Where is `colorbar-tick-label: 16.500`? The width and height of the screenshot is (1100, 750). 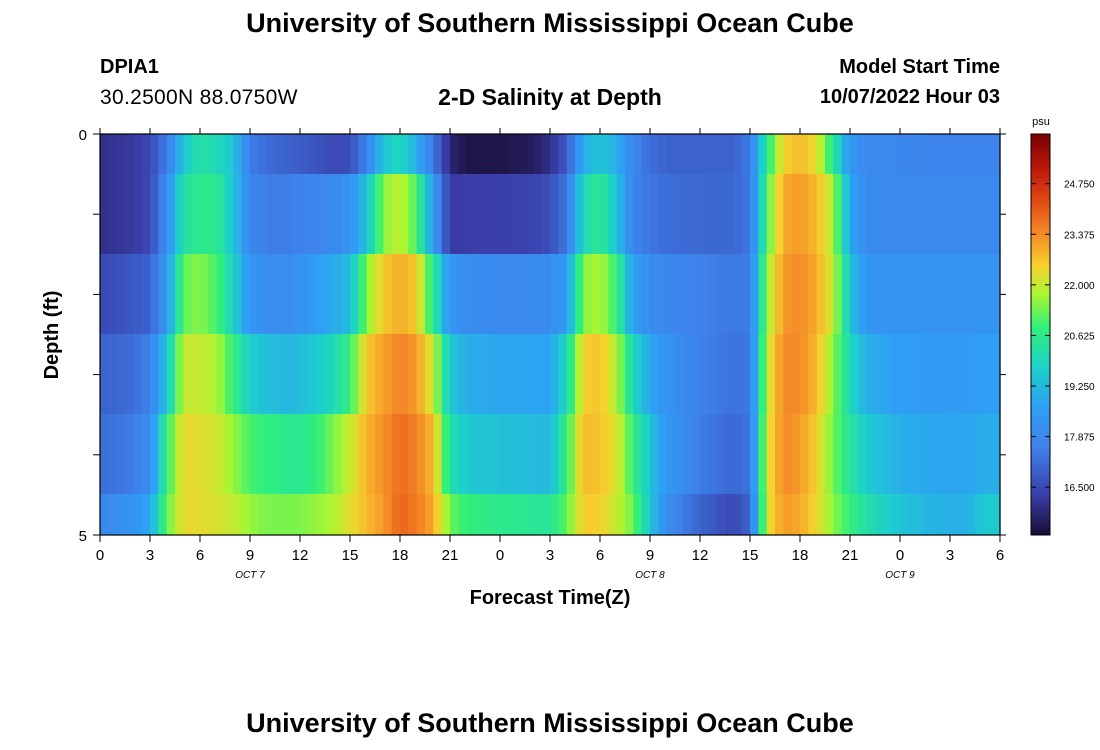
colorbar-tick-label: 16.500 is located at coordinates (1079, 488).